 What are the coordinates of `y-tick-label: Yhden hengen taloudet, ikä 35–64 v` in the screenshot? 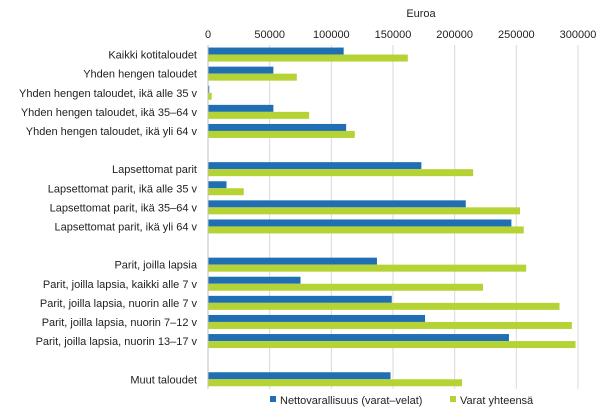 It's located at (109, 113).